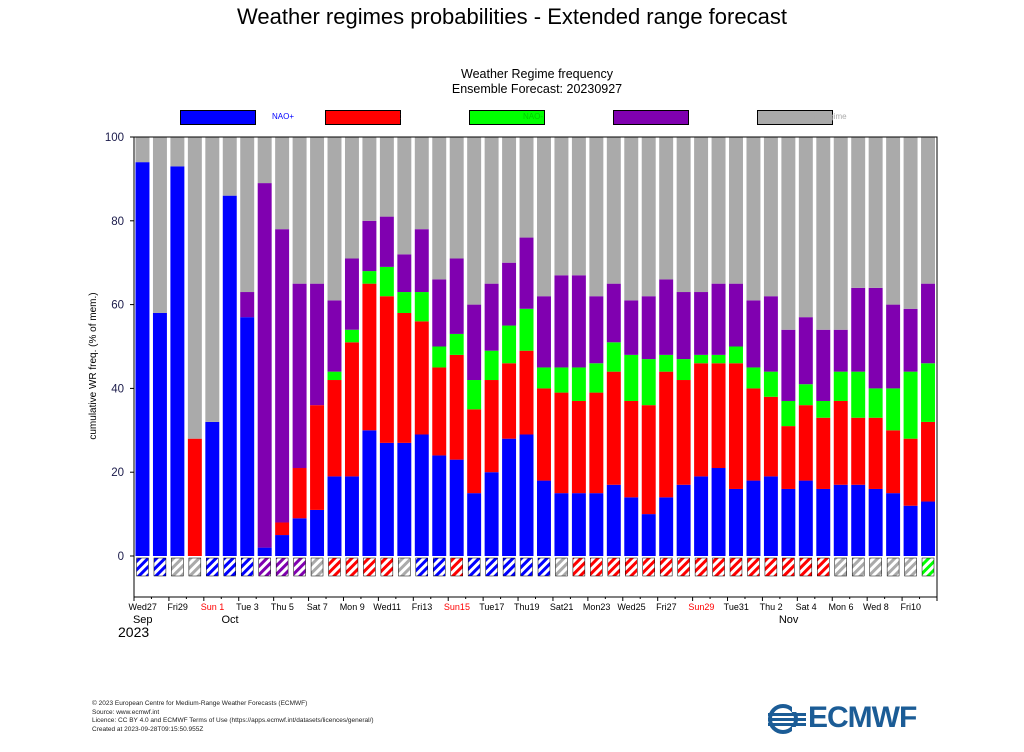  I want to click on x-tick-label: Fri13, so click(422, 607).